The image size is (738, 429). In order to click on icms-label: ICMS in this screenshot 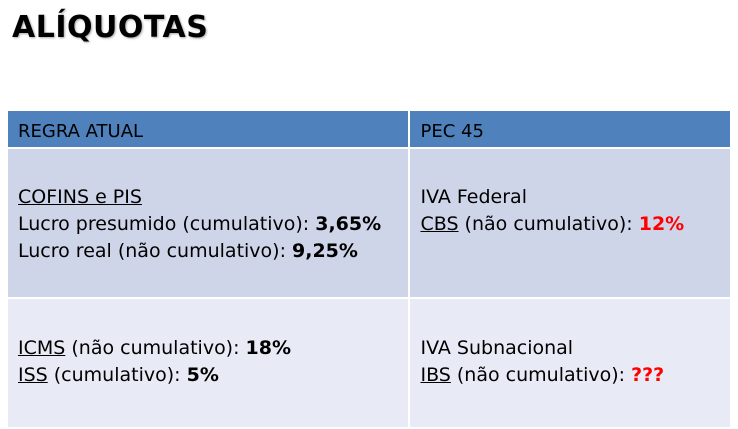, I will do `click(42, 348)`.